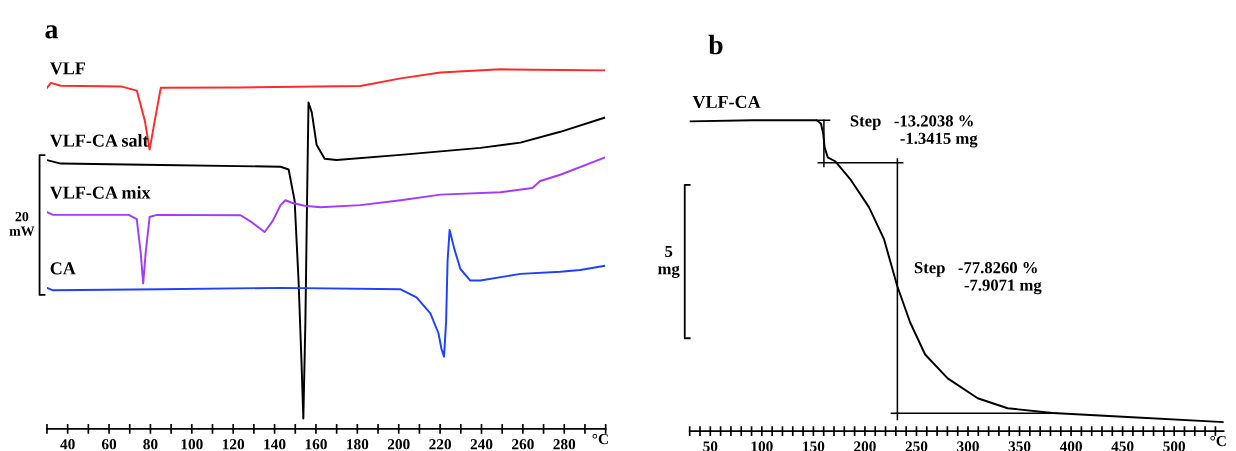  Describe the element at coordinates (233, 444) in the screenshot. I see `x-tick-label: 120` at that location.